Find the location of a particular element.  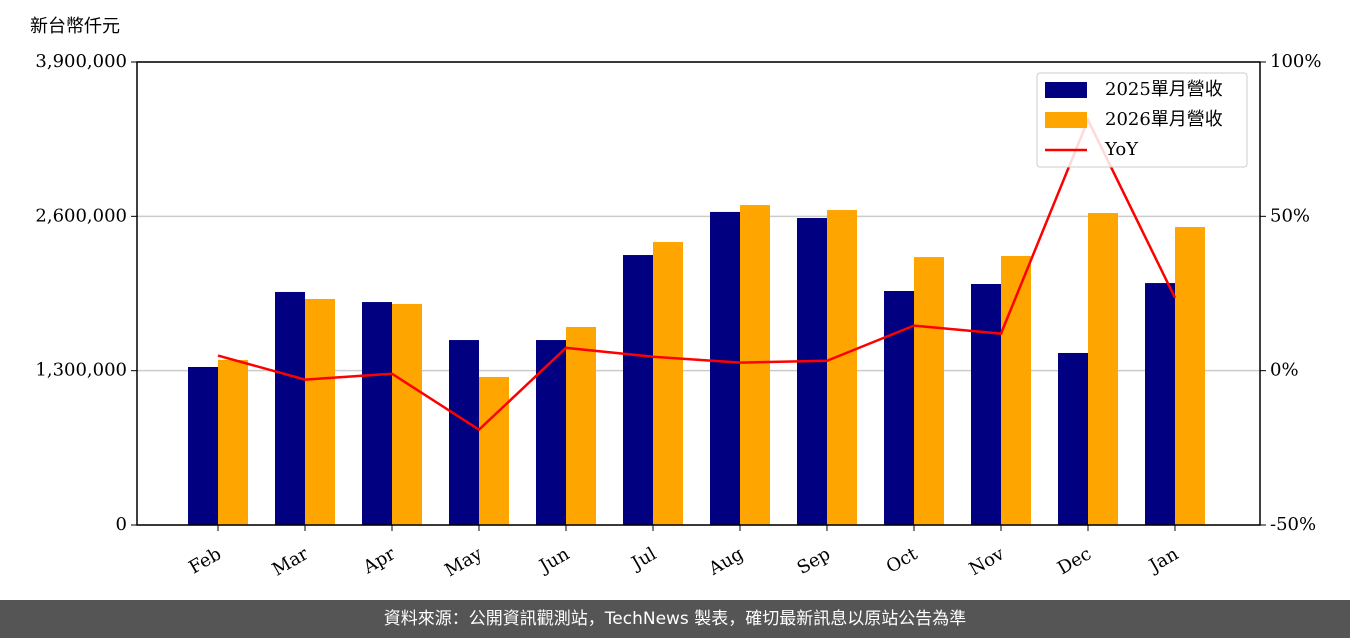

y2-tick-label: -50% is located at coordinates (1293, 524).